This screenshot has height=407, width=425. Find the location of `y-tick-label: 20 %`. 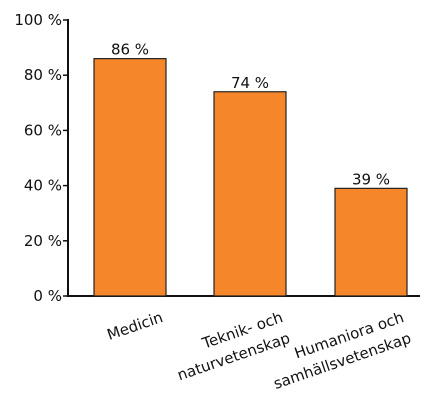

y-tick-label: 20 % is located at coordinates (43, 241).